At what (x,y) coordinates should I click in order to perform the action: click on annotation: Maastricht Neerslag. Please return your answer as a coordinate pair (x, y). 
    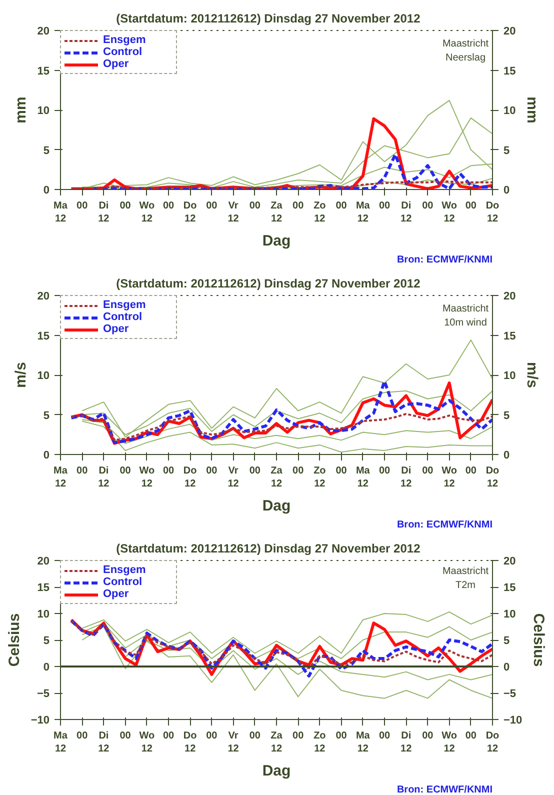
    Looking at the image, I should click on (465, 51).